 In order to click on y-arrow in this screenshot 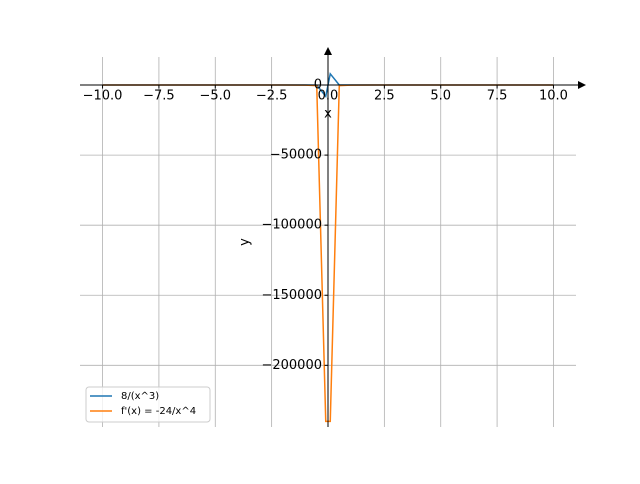, I will do `click(328, 51)`.